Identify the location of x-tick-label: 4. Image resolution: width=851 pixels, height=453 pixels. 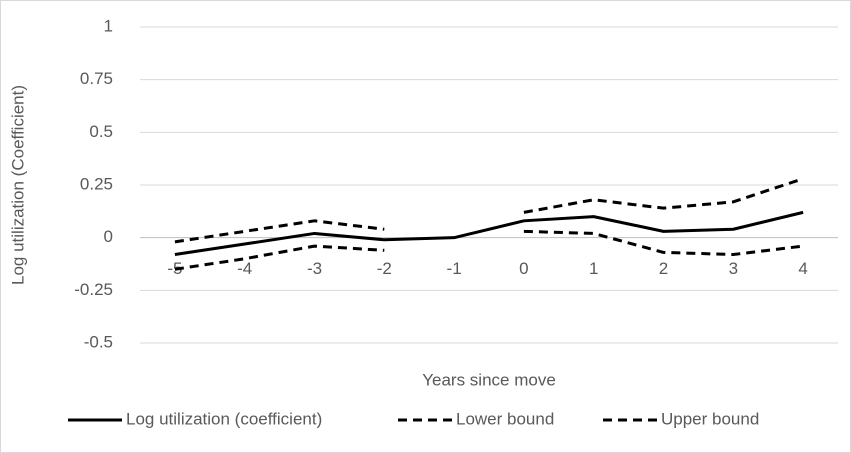
(802, 268).